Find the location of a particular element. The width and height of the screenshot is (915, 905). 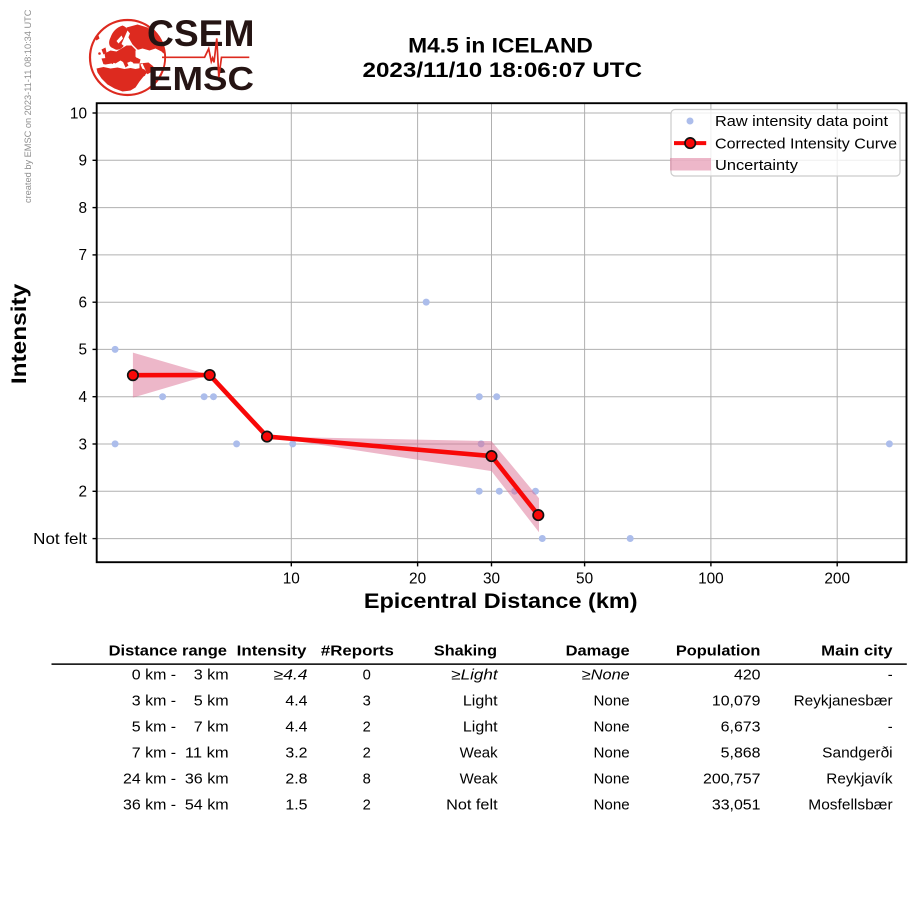

svg-text: Shaking is located at coordinates (465, 651).